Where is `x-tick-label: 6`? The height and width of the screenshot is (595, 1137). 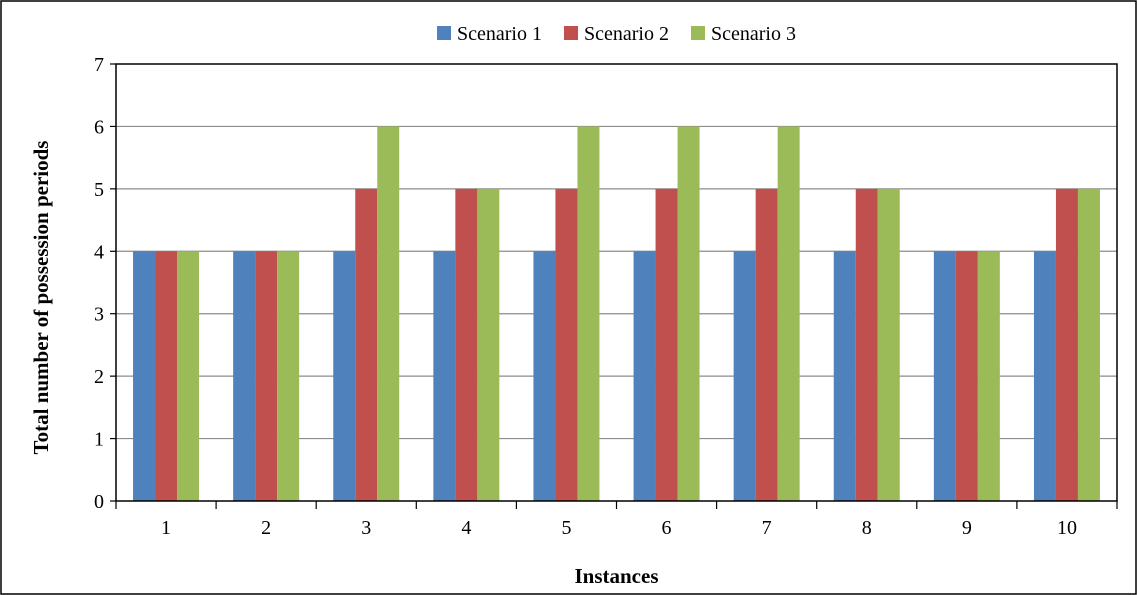 x-tick-label: 6 is located at coordinates (667, 528).